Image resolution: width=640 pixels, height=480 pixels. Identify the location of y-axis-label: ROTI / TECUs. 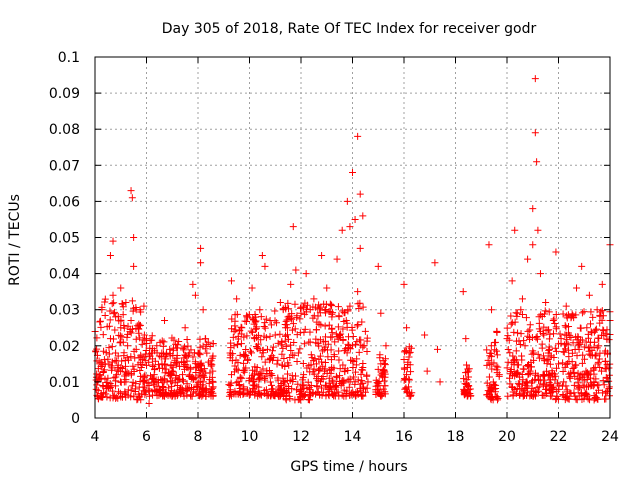
(15, 240).